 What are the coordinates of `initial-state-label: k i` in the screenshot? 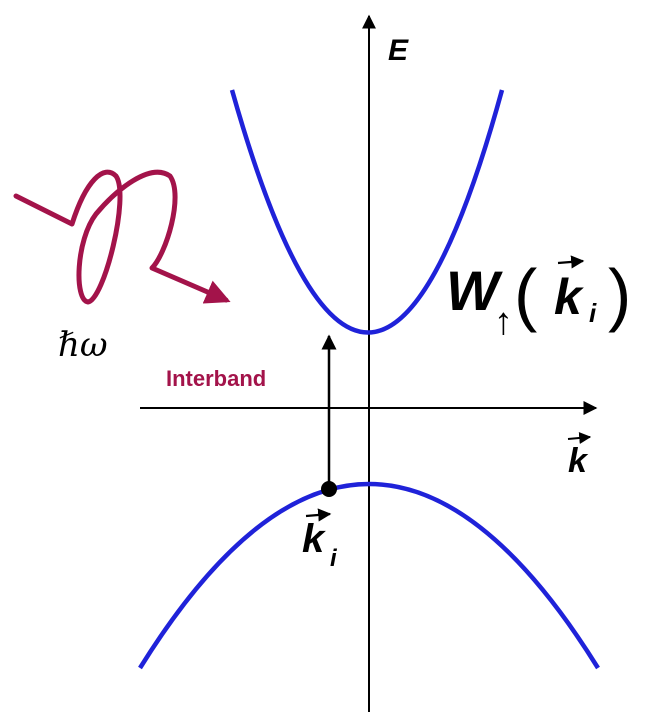 It's located at (320, 540).